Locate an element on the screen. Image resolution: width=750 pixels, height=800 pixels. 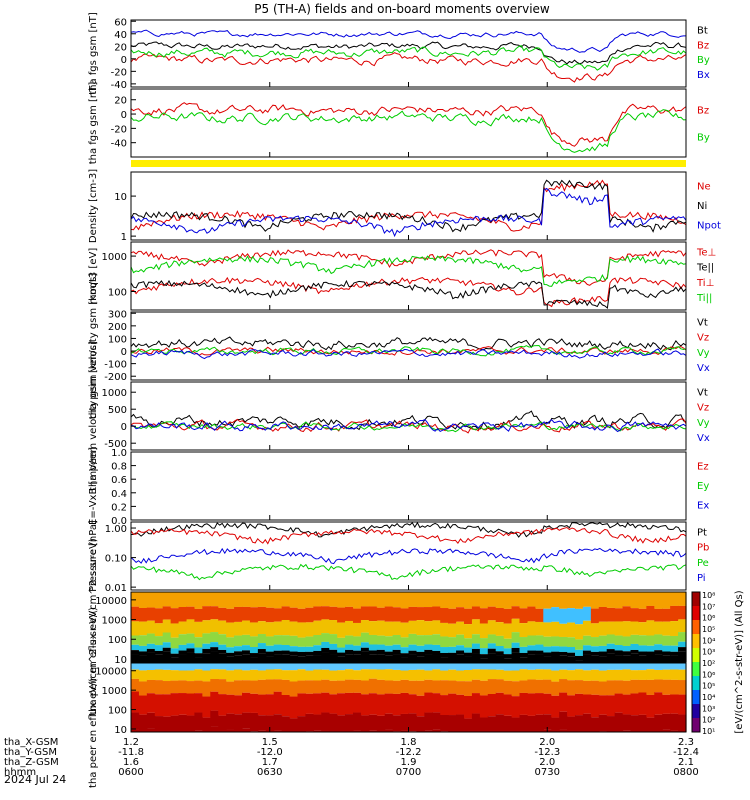
colorbar-tick-label: 10² is located at coordinates (708, 720).